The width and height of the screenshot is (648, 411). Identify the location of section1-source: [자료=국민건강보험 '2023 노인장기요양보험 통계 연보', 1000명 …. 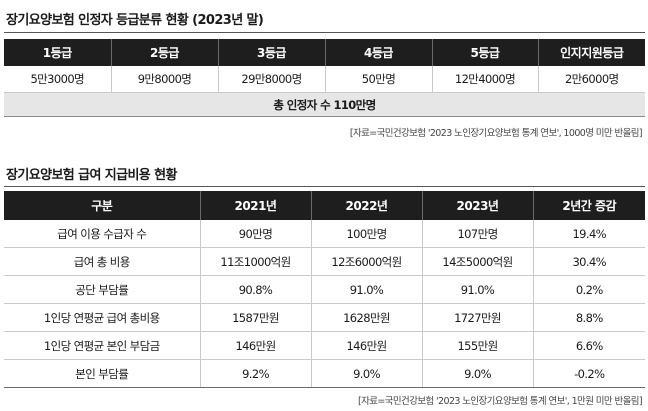
(496, 133).